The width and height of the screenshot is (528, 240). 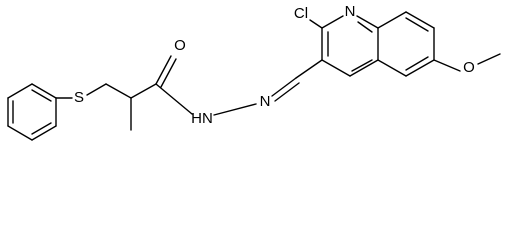 I want to click on atom-label: Cl, so click(x=301, y=13).